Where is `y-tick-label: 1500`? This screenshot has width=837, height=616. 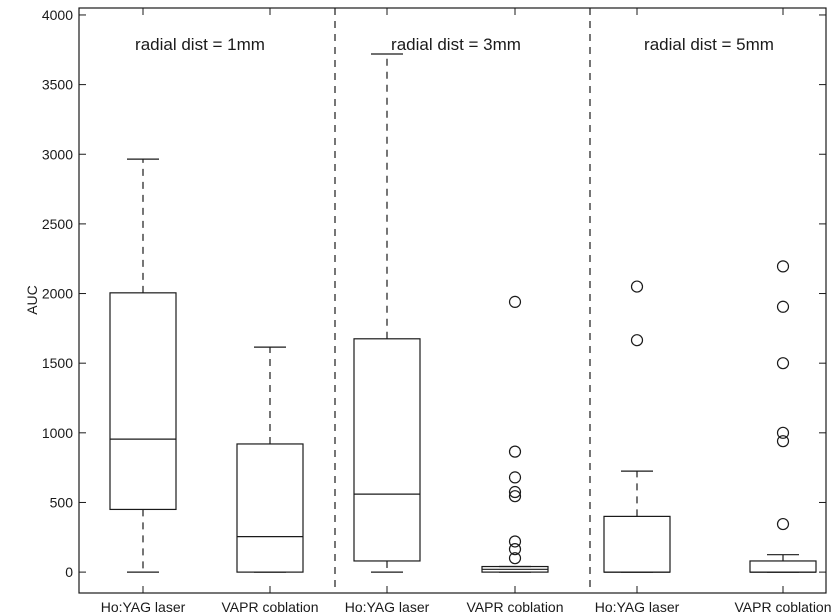
y-tick-label: 1500 is located at coordinates (57, 363).